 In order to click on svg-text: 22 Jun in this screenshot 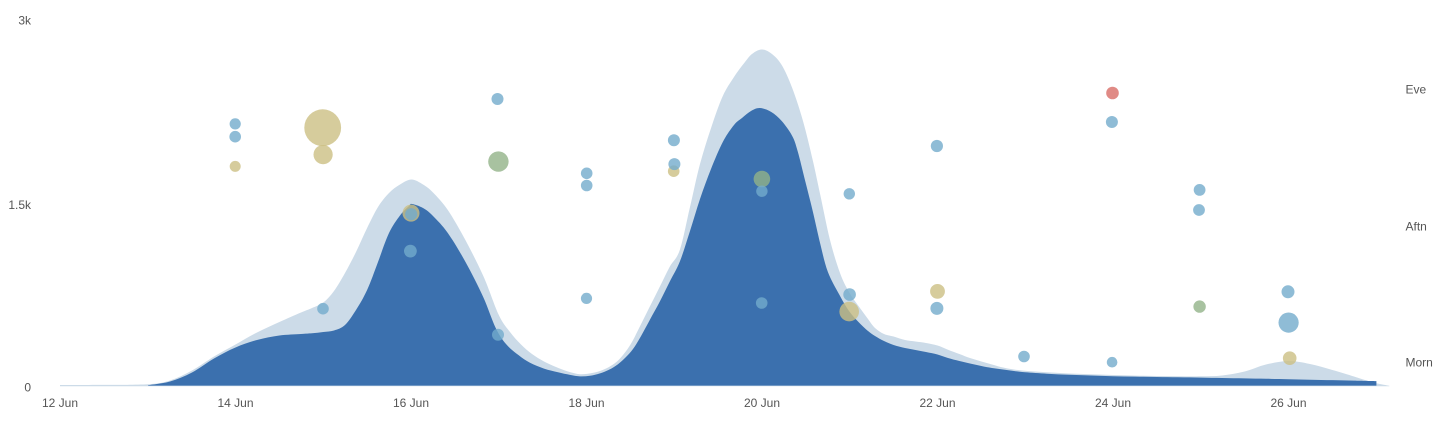, I will do `click(937, 403)`.